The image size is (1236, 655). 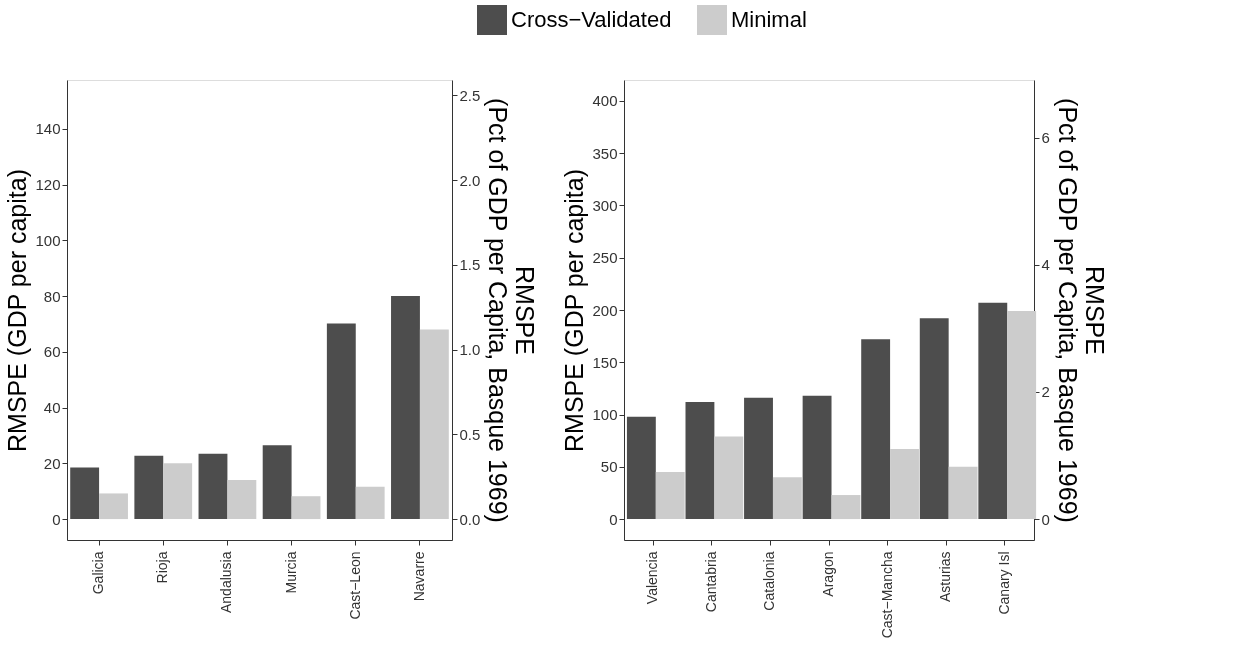 What do you see at coordinates (470, 265) in the screenshot?
I see `y2-tick-label: 1.5` at bounding box center [470, 265].